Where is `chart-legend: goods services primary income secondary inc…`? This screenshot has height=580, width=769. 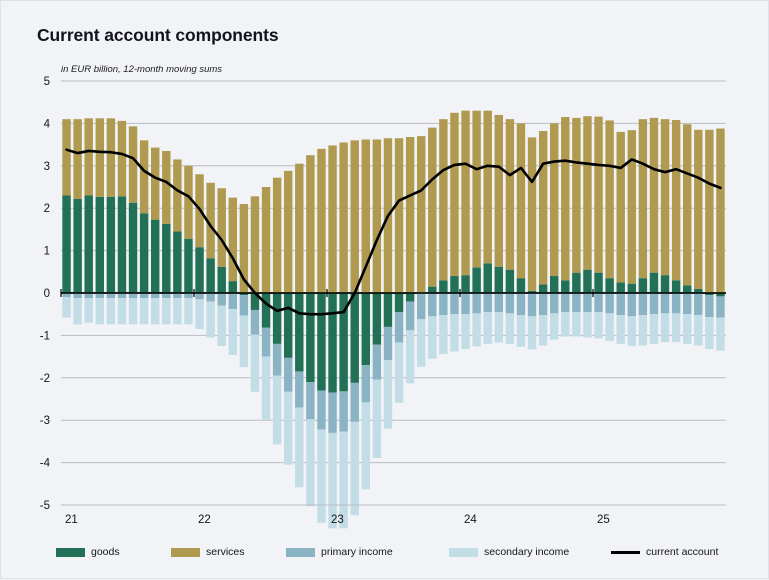 chart-legend: goods services primary income secondary inc… is located at coordinates (385, 554).